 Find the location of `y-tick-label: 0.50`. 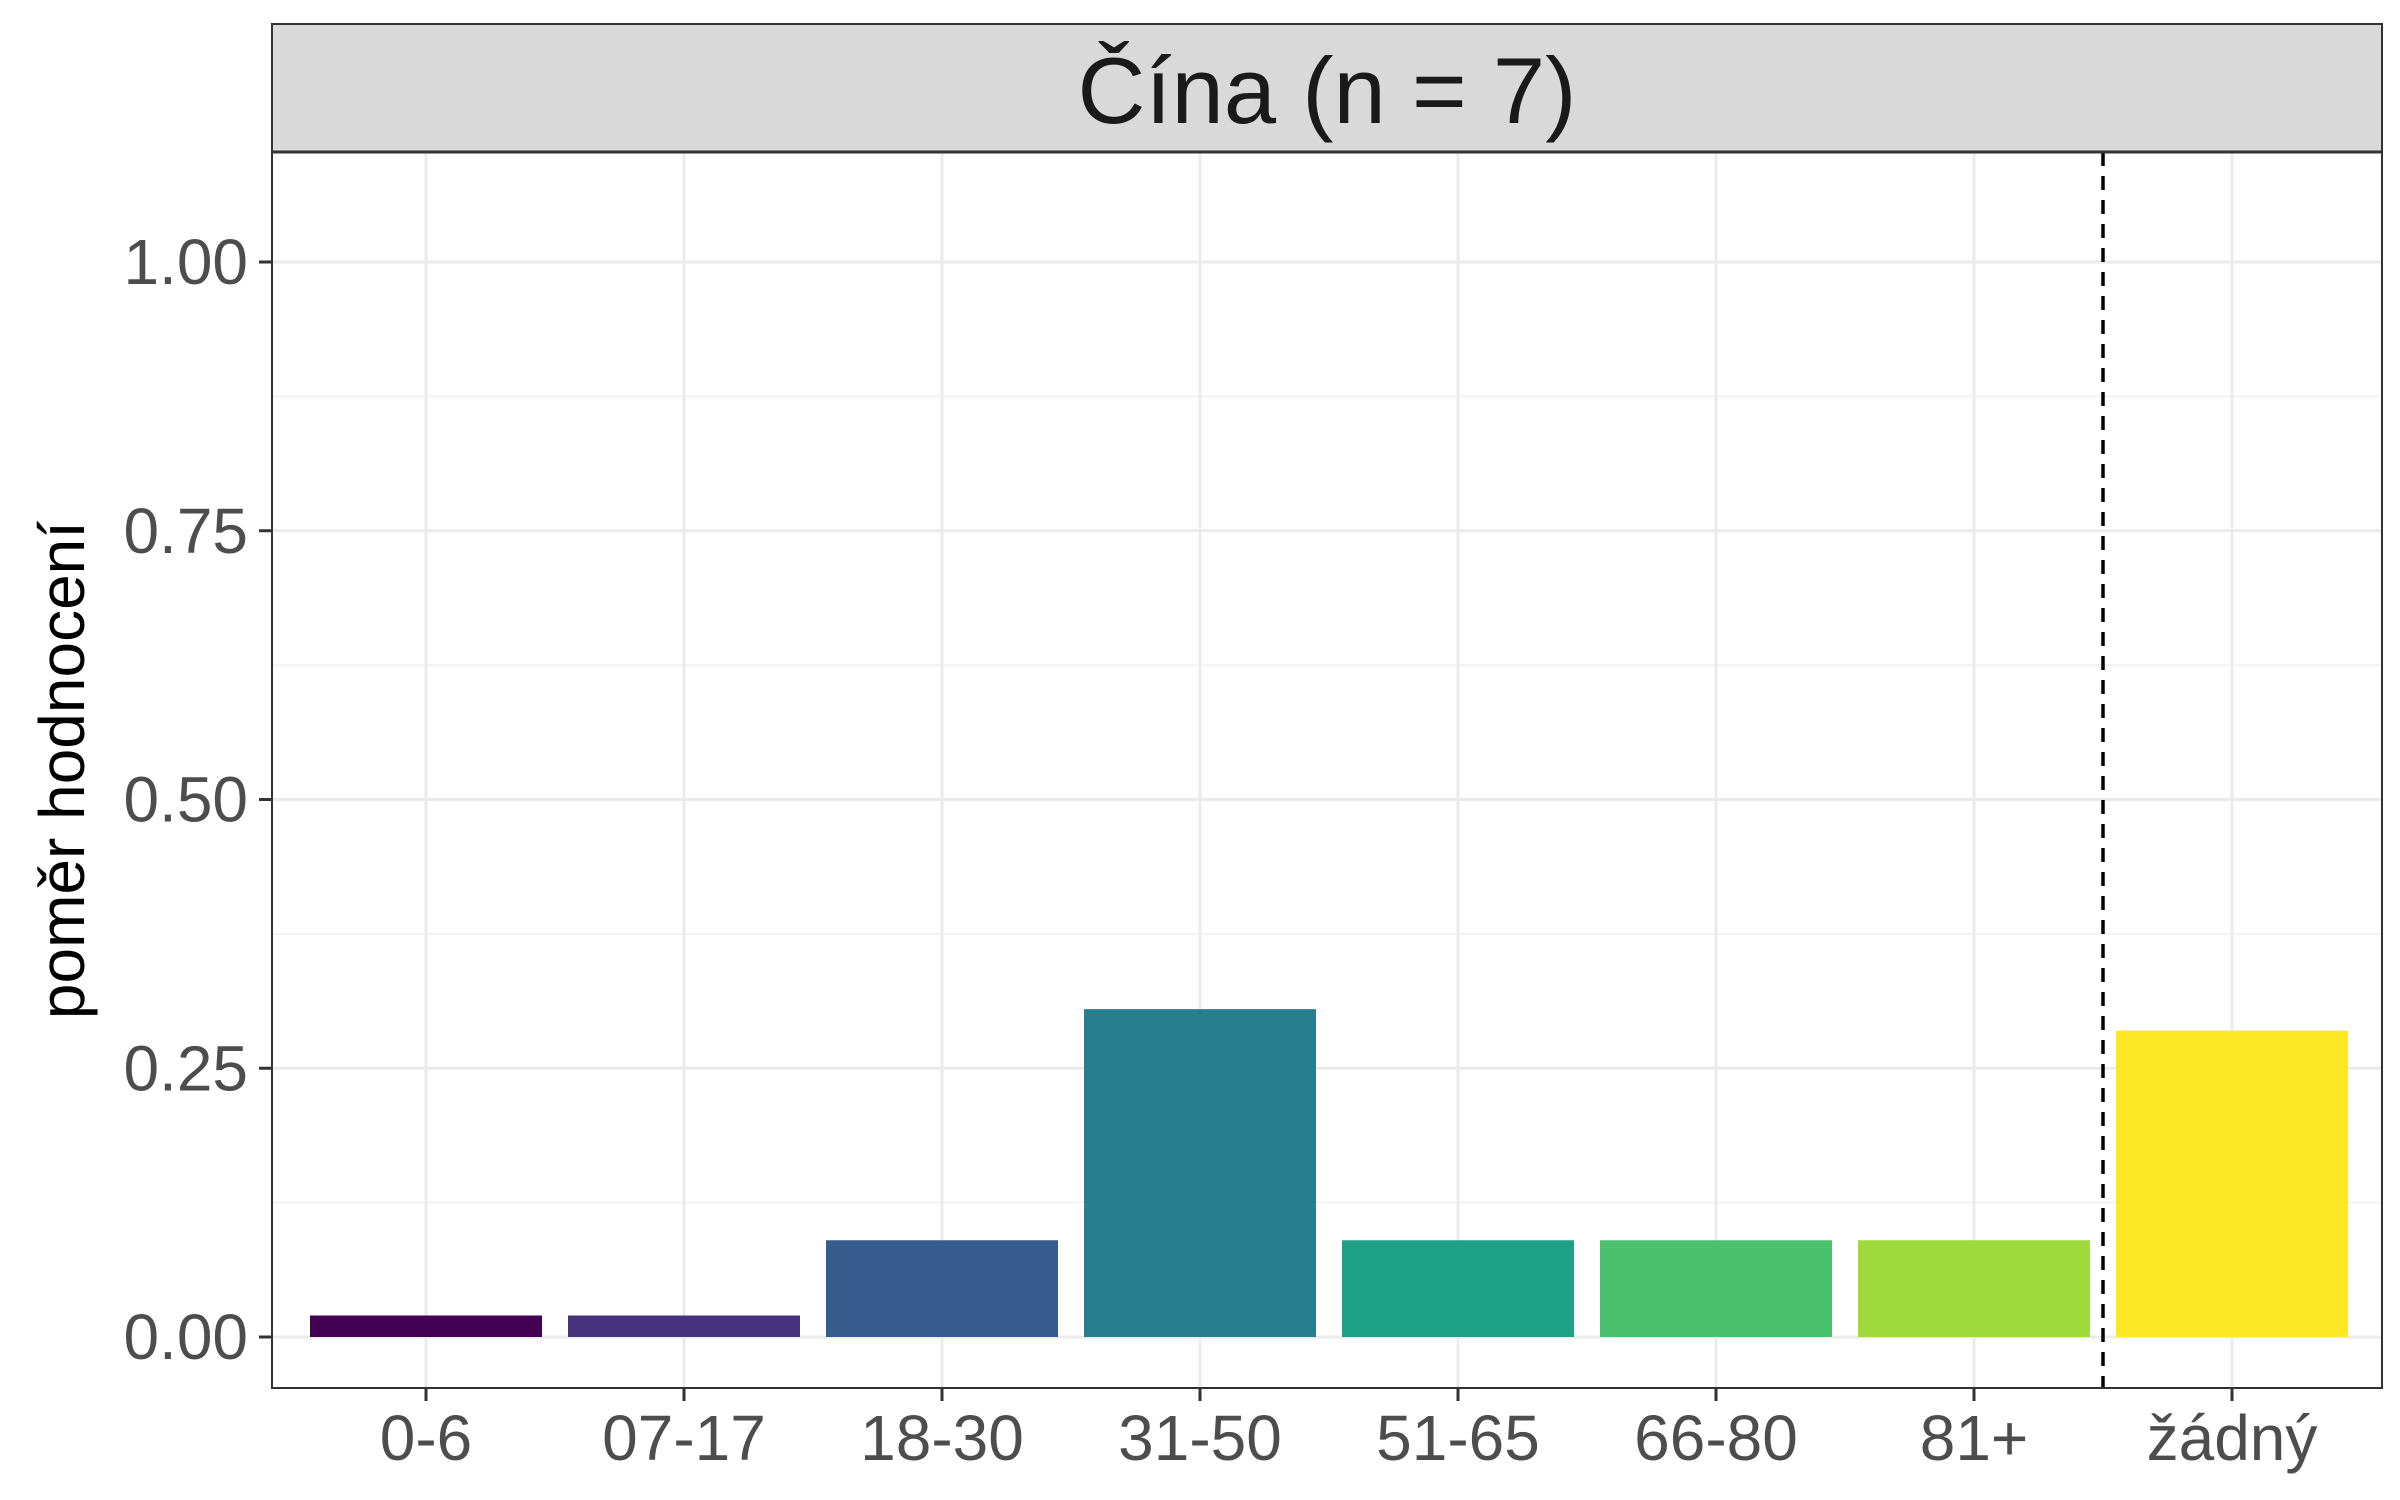

y-tick-label: 0.50 is located at coordinates (185, 800).